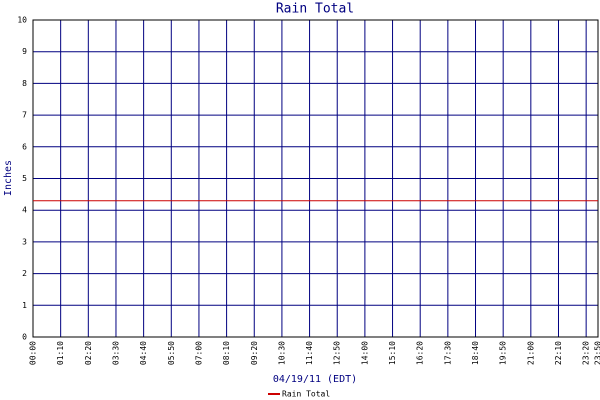  I want to click on x-tick-label: 17:30, so click(447, 353).